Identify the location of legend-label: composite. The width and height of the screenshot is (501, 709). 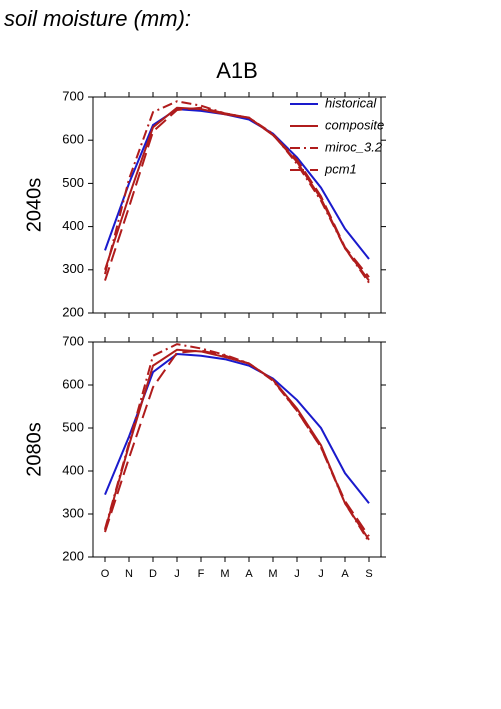
(354, 124).